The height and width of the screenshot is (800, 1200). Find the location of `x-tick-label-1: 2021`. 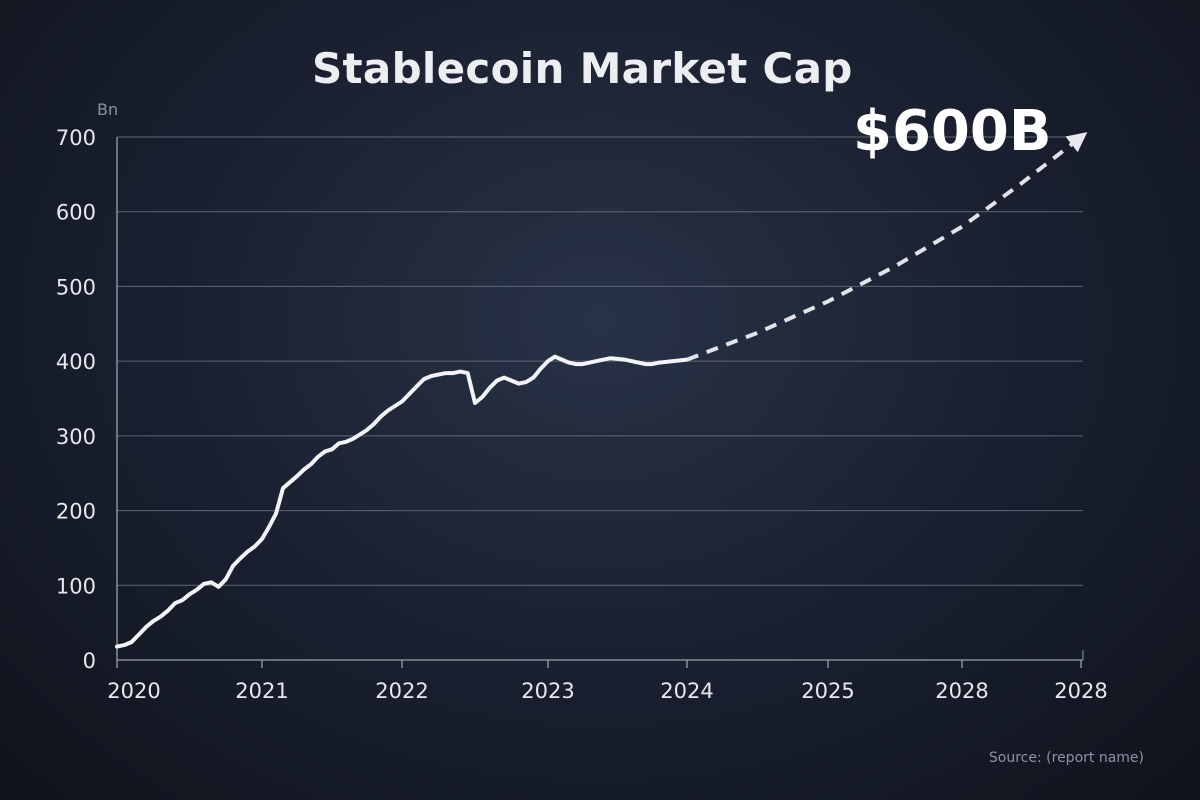

x-tick-label-1: 2021 is located at coordinates (261, 691).